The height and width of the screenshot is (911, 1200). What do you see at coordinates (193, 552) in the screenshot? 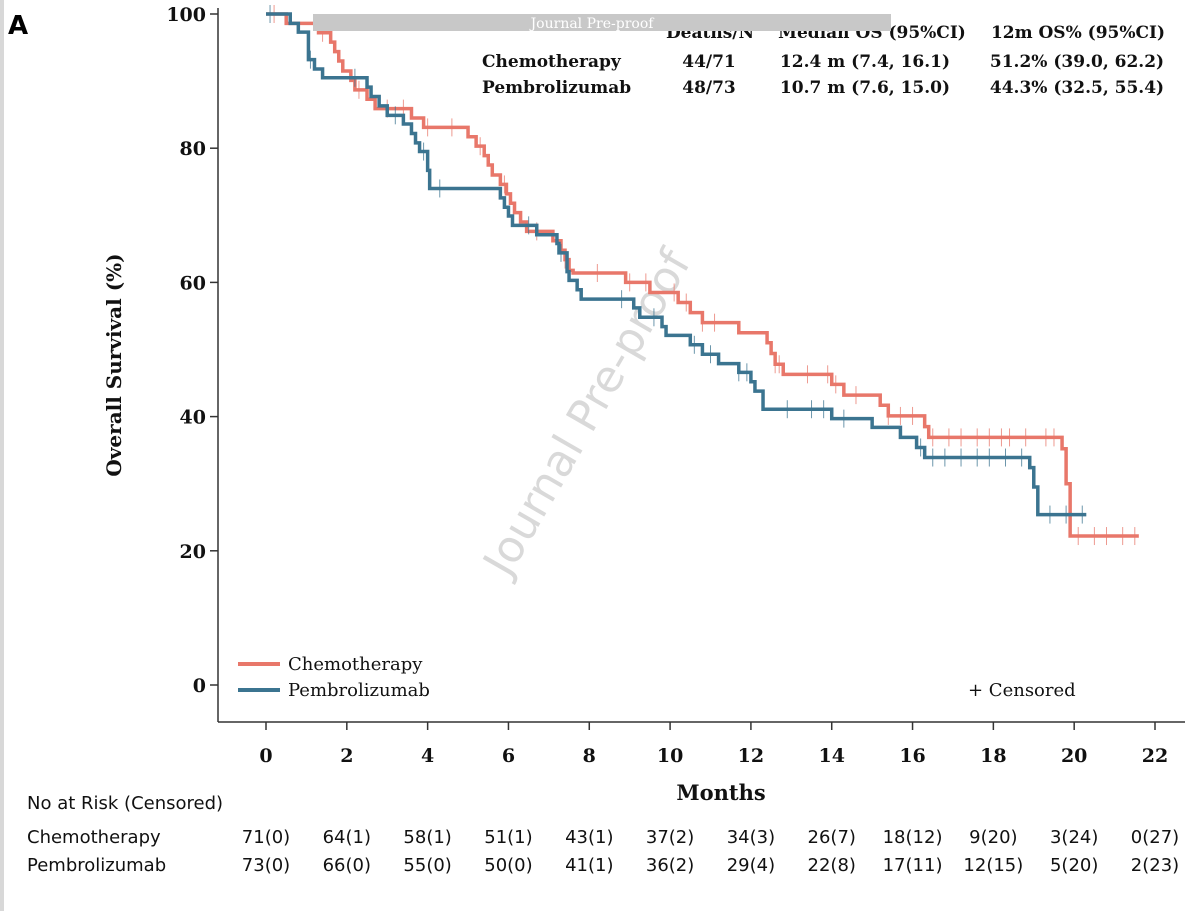
I see `y-tick-label: 20` at bounding box center [193, 552].